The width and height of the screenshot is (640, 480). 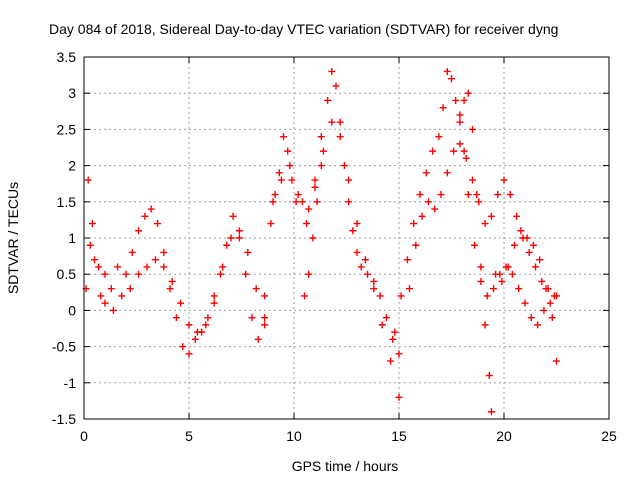 I want to click on y-tick-label: 0.5, so click(x=67, y=274).